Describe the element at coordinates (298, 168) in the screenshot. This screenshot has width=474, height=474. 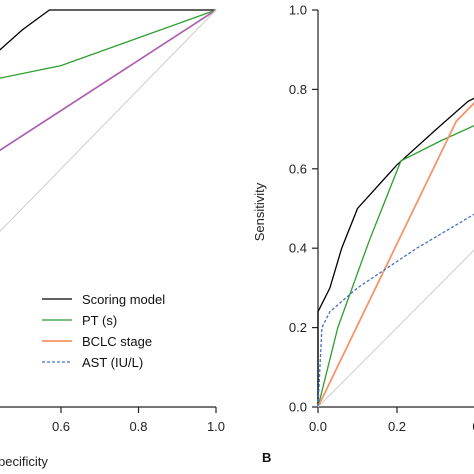
I see `panel-b-y-tick-label: 0.6` at that location.